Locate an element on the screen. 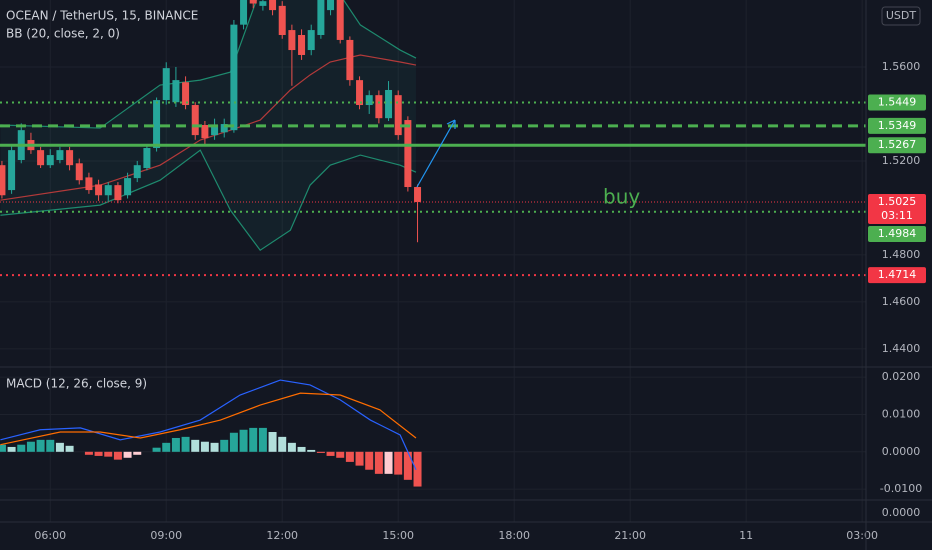 This screenshot has height=550, width=932. indicator-label: BB (20, close, 2, 0) is located at coordinates (63, 34).